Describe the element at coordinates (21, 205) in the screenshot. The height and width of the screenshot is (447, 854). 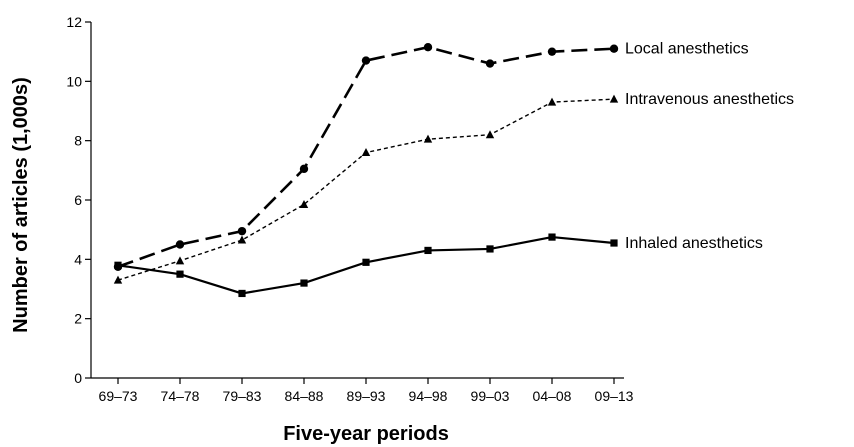
I see `y-axis-title: Number of articles (1,000s)` at that location.